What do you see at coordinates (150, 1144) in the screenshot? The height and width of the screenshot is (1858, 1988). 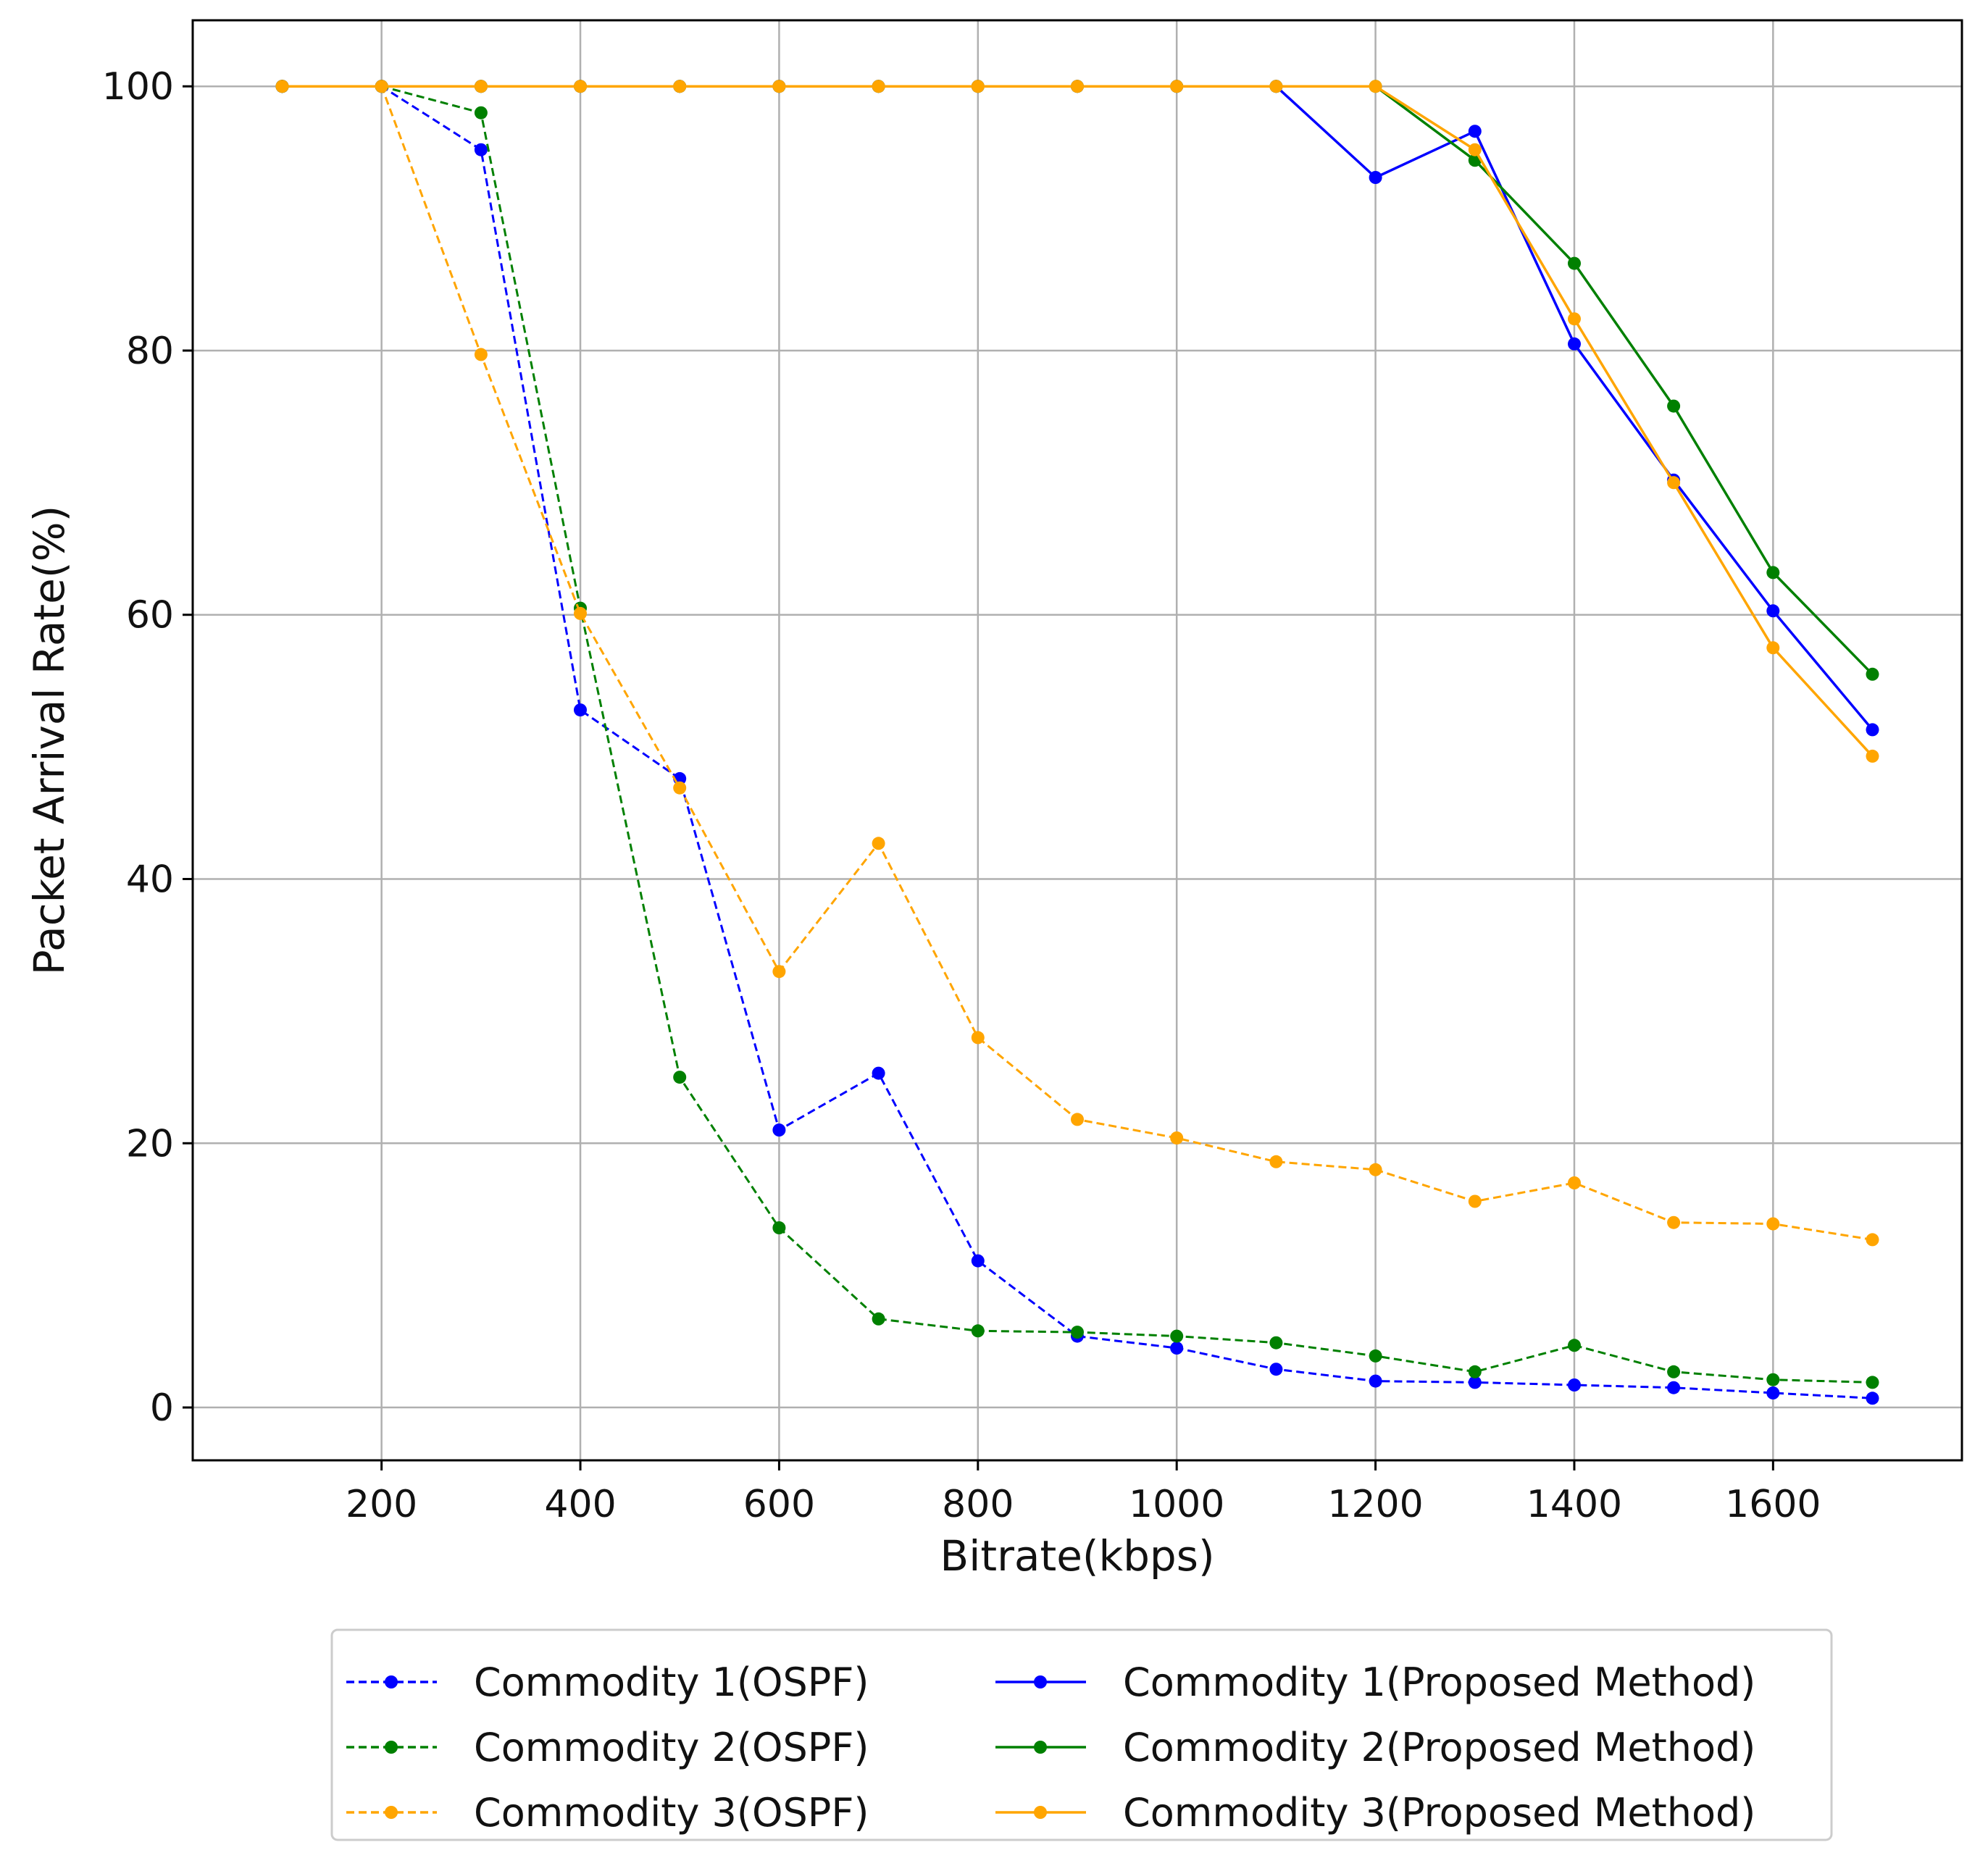 I see `y-tick-label: 20` at bounding box center [150, 1144].